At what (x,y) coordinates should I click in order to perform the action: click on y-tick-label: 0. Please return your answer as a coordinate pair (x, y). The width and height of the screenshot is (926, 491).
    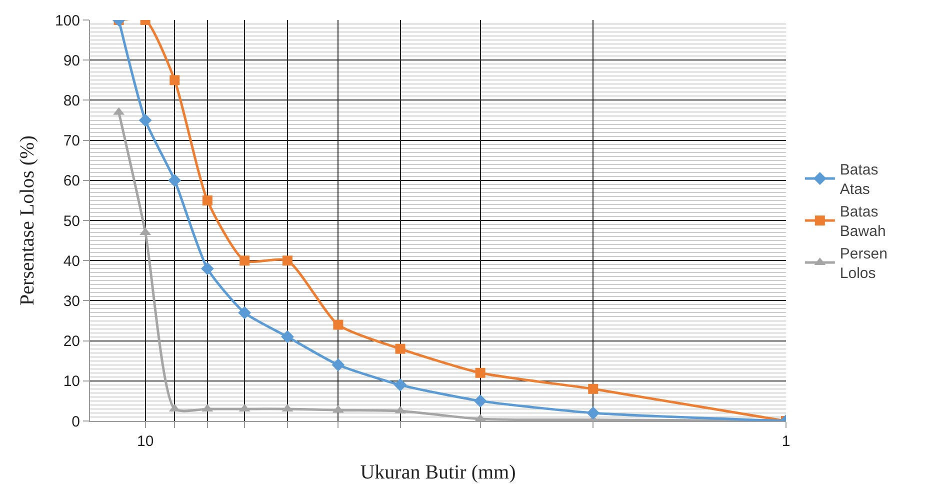
    Looking at the image, I should click on (76, 421).